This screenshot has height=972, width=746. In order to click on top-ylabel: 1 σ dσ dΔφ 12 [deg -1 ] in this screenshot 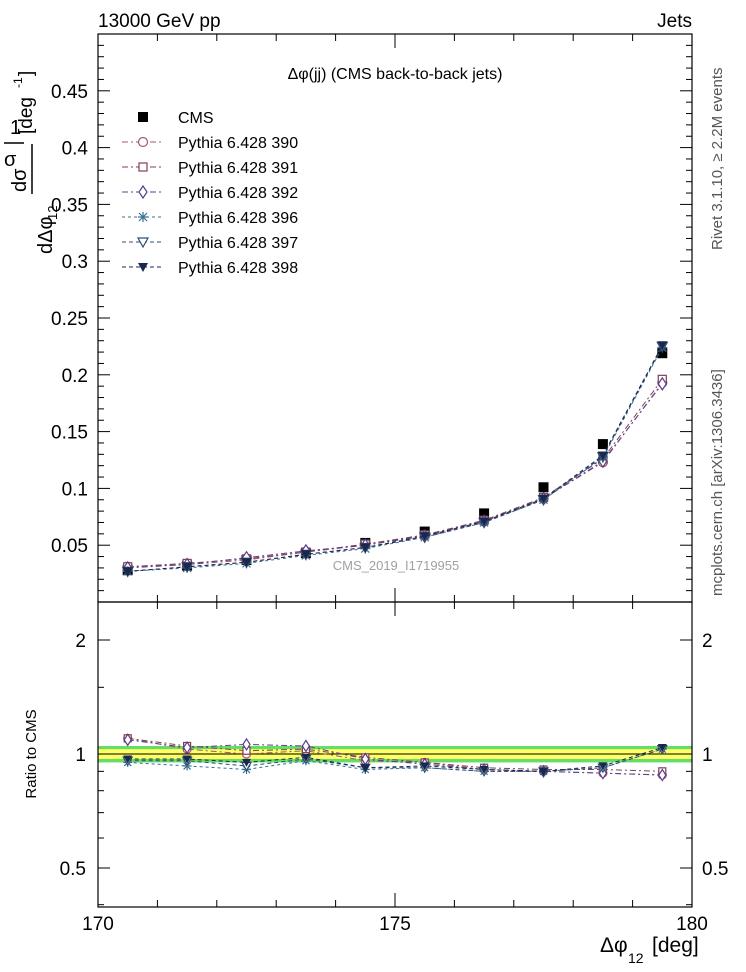, I will do `click(32, 162)`.